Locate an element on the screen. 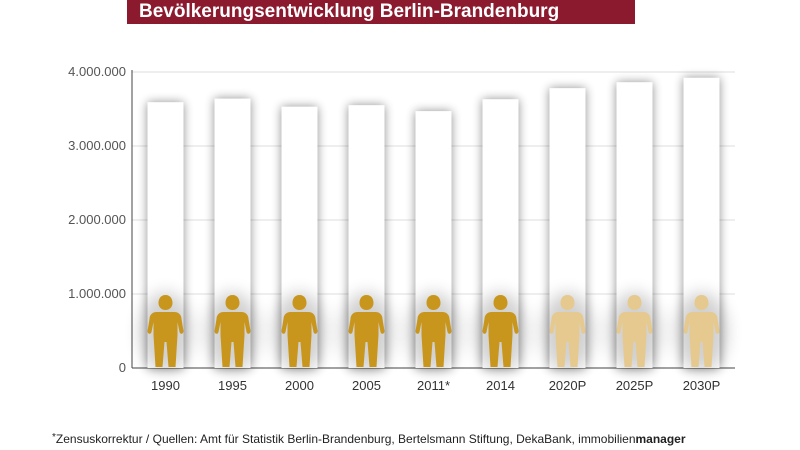 This screenshot has width=800, height=450. y-tick-label: 3.000.000 is located at coordinates (97, 145).